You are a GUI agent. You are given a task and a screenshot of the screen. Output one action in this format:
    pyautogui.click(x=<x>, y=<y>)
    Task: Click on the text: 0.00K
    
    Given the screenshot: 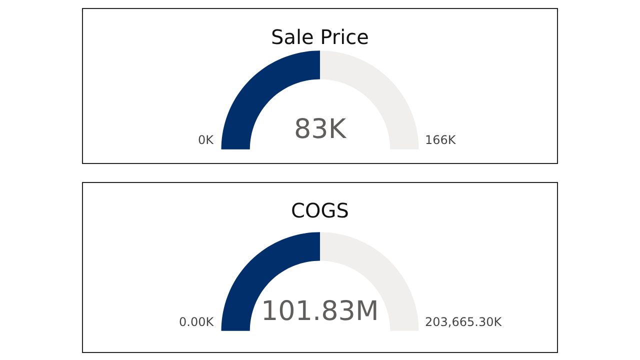 What is the action you would take?
    pyautogui.click(x=197, y=322)
    